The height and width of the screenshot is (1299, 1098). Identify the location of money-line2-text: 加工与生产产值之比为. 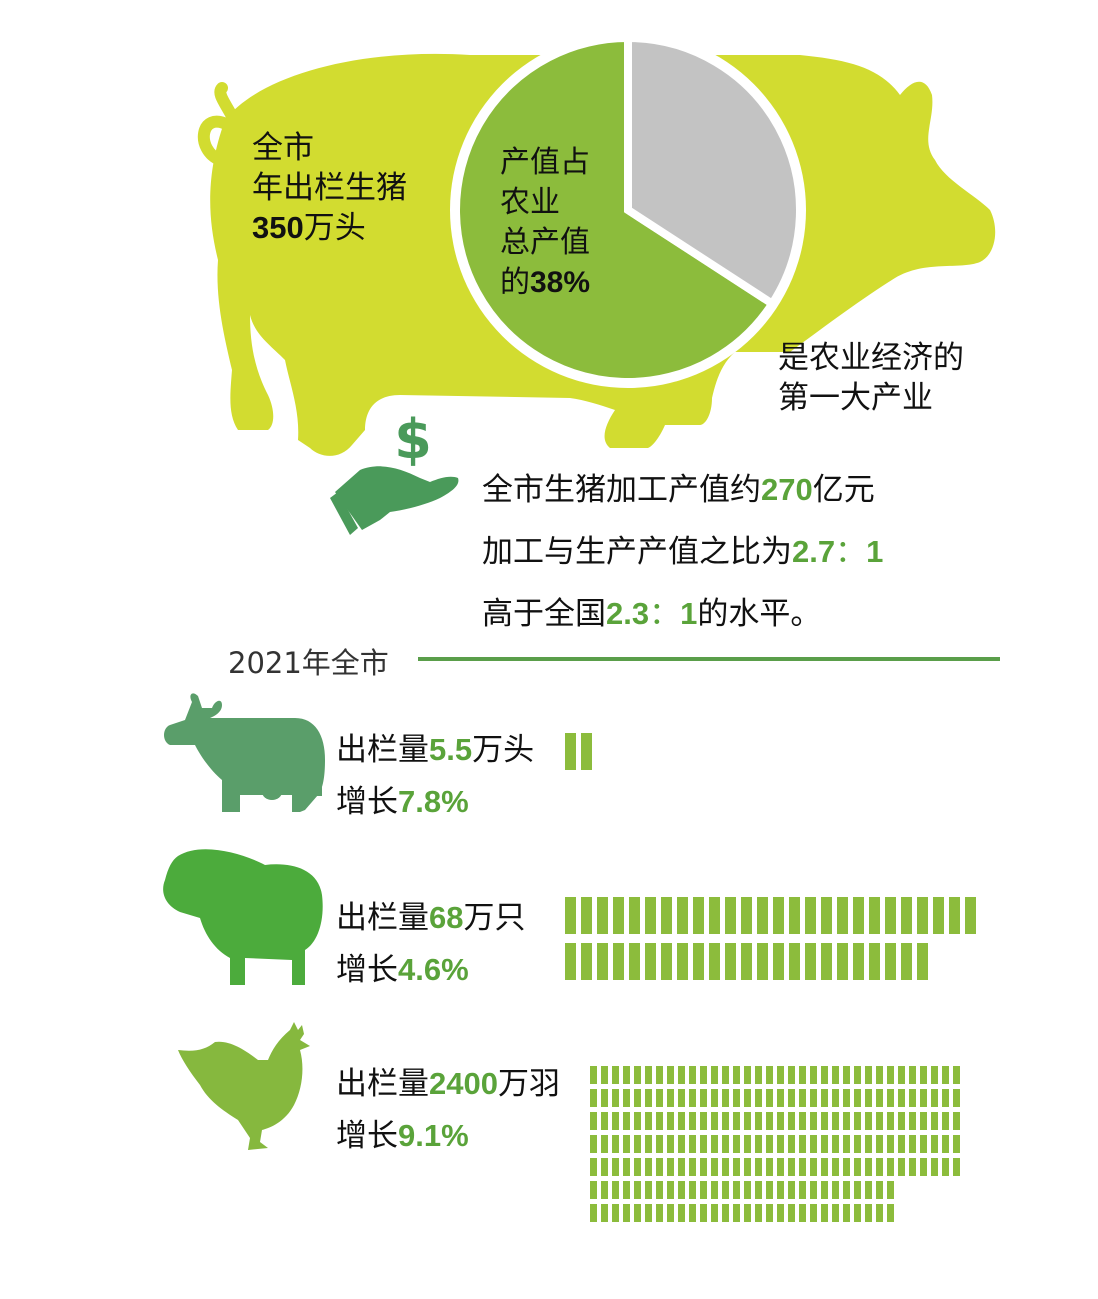
(637, 552).